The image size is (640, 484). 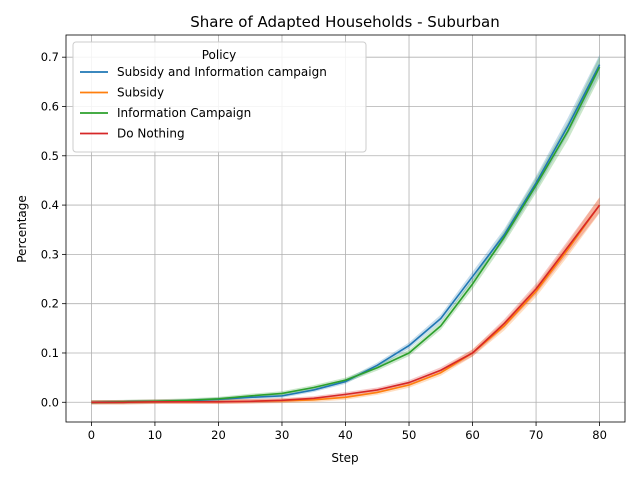 What do you see at coordinates (282, 435) in the screenshot?
I see `x-tick-label: 30` at bounding box center [282, 435].